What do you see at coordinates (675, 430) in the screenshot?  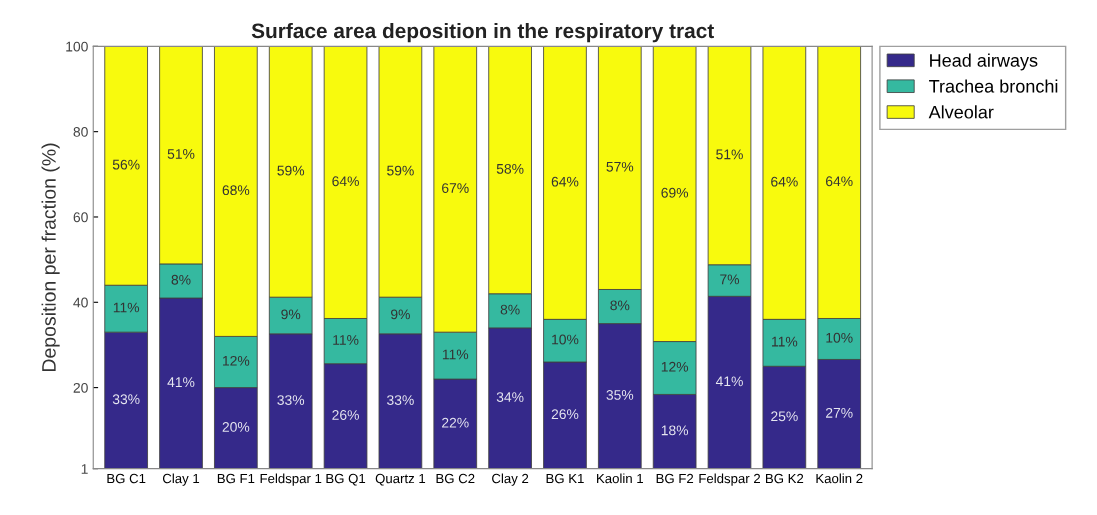 I see `data-label: 18%` at bounding box center [675, 430].